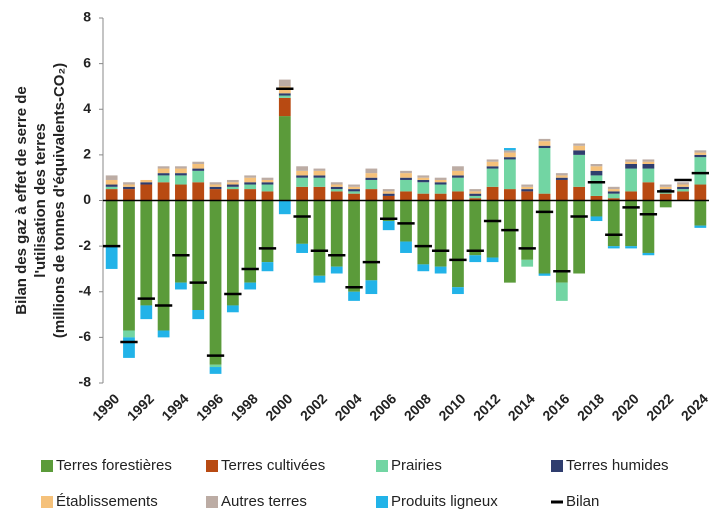 The height and width of the screenshot is (512, 709). Describe the element at coordinates (521, 406) in the screenshot. I see `x-tick-label: 2014` at that location.